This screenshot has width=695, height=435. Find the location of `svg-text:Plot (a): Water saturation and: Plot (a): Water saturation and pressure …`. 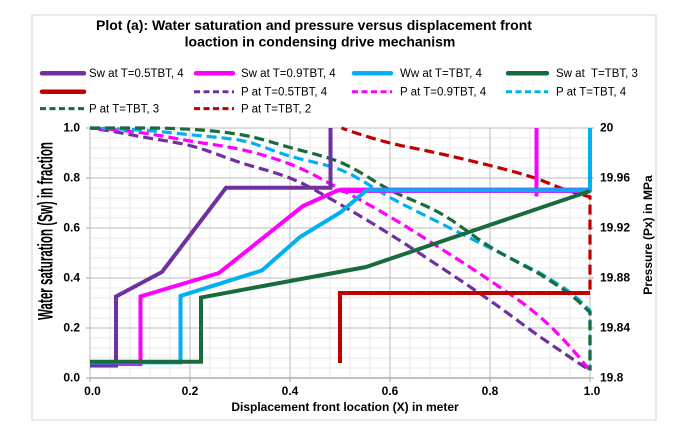

svg-text:Plot (a): Water saturation and: Plot (a): Water saturation and pressure … is located at coordinates (314, 25).